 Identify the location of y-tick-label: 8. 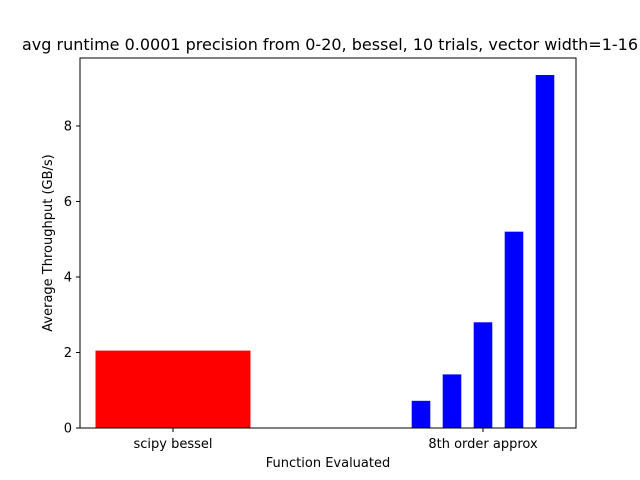
(68, 126).